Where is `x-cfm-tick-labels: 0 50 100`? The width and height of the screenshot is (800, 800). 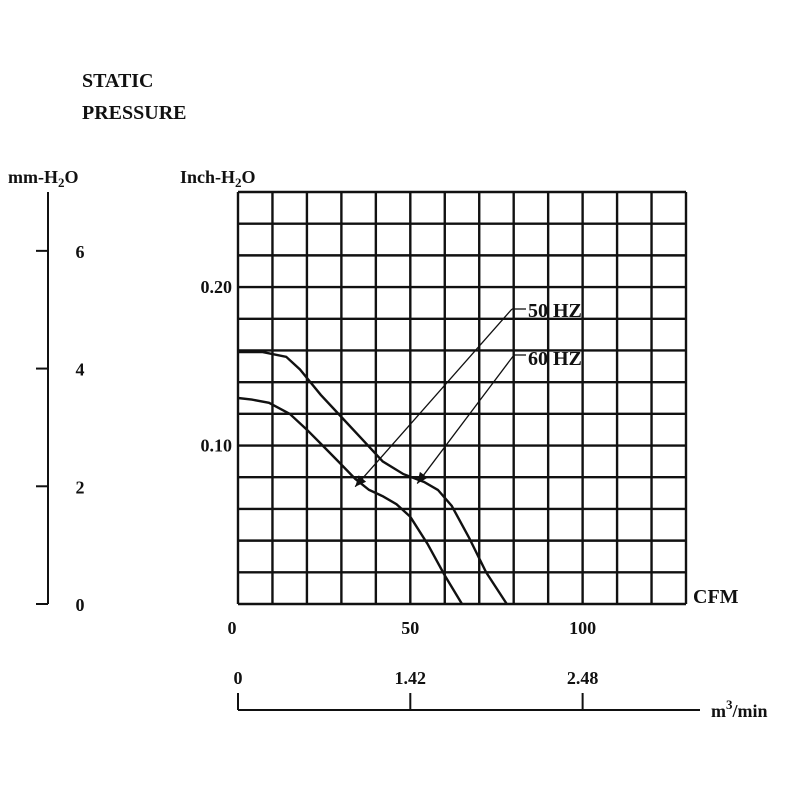 x-cfm-tick-labels: 0 50 100 is located at coordinates (412, 628).